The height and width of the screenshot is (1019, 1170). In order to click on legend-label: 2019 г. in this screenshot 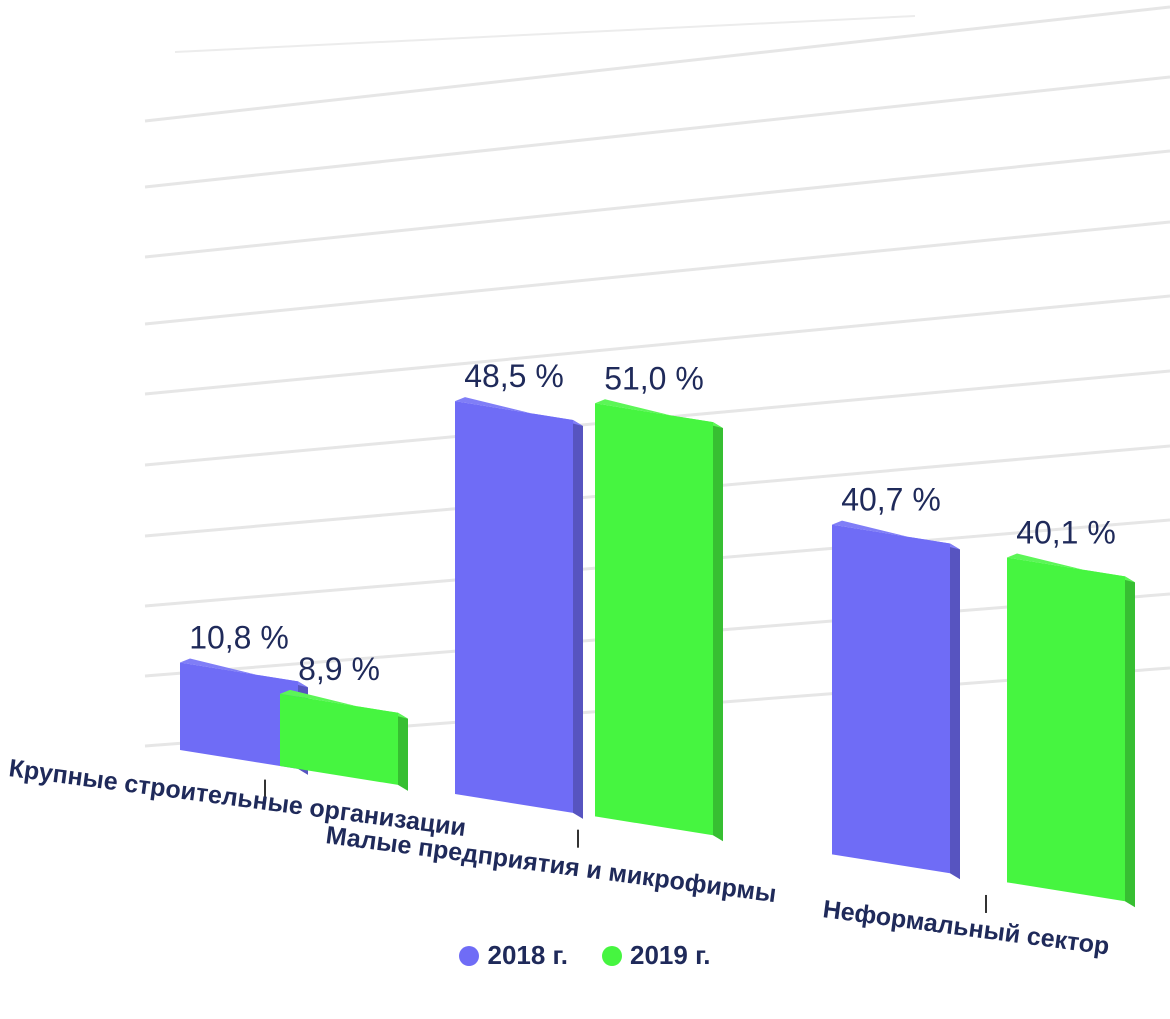, I will do `click(670, 955)`.